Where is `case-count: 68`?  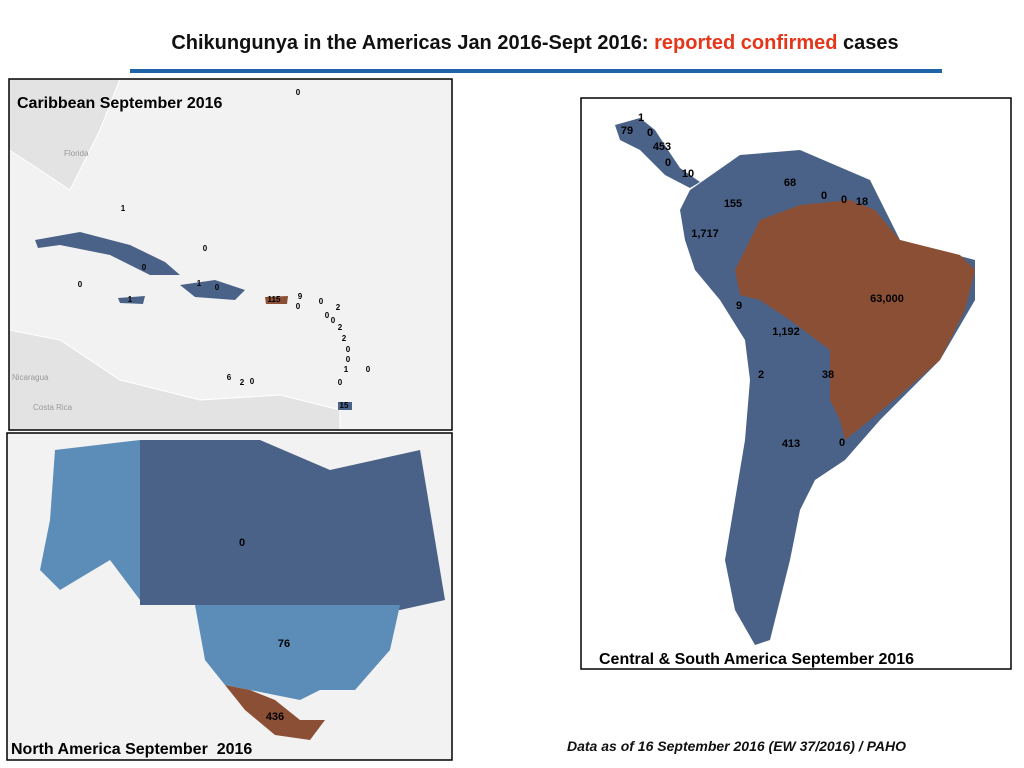 case-count: 68 is located at coordinates (790, 183).